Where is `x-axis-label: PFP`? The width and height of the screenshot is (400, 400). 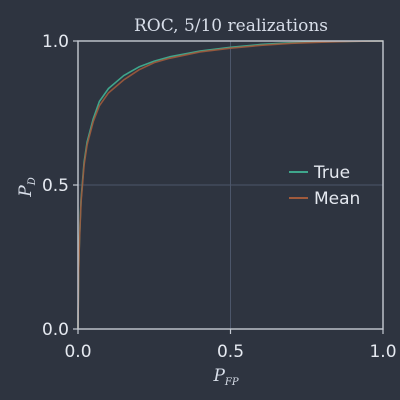 x-axis-label: PFP is located at coordinates (225, 377).